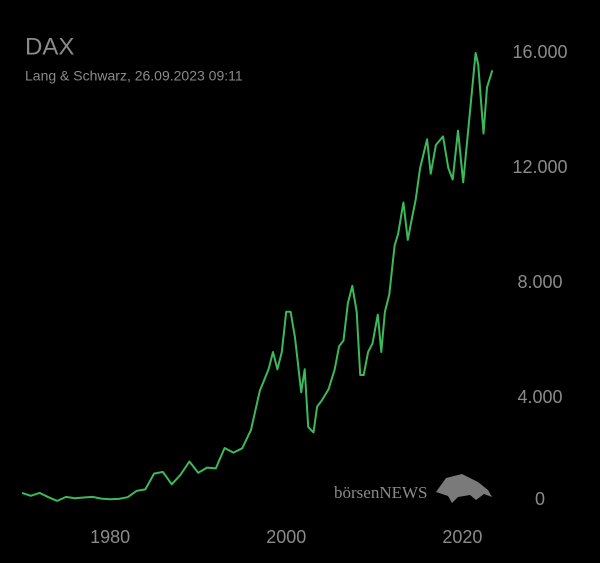  What do you see at coordinates (380, 492) in the screenshot?
I see `watermark: börsenNEWS` at bounding box center [380, 492].